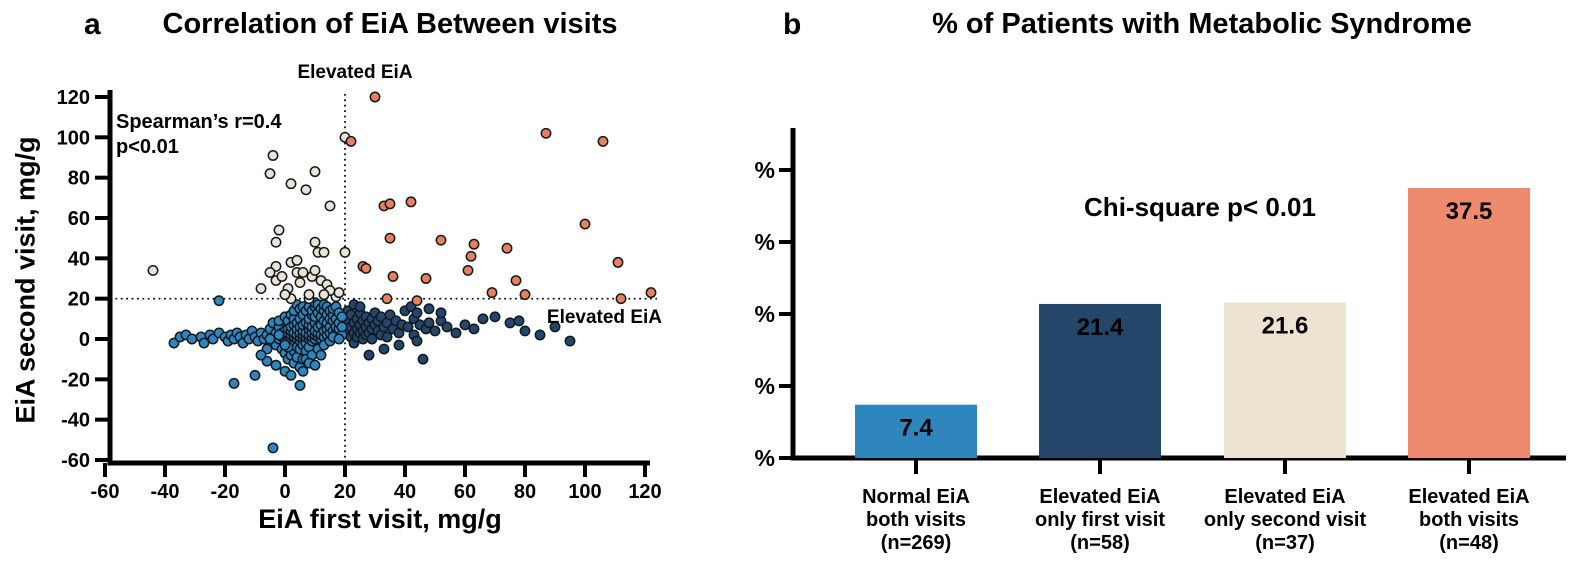 The width and height of the screenshot is (1594, 562). I want to click on category-label: Elevated EiA only first visit (n=58), so click(1100, 520).